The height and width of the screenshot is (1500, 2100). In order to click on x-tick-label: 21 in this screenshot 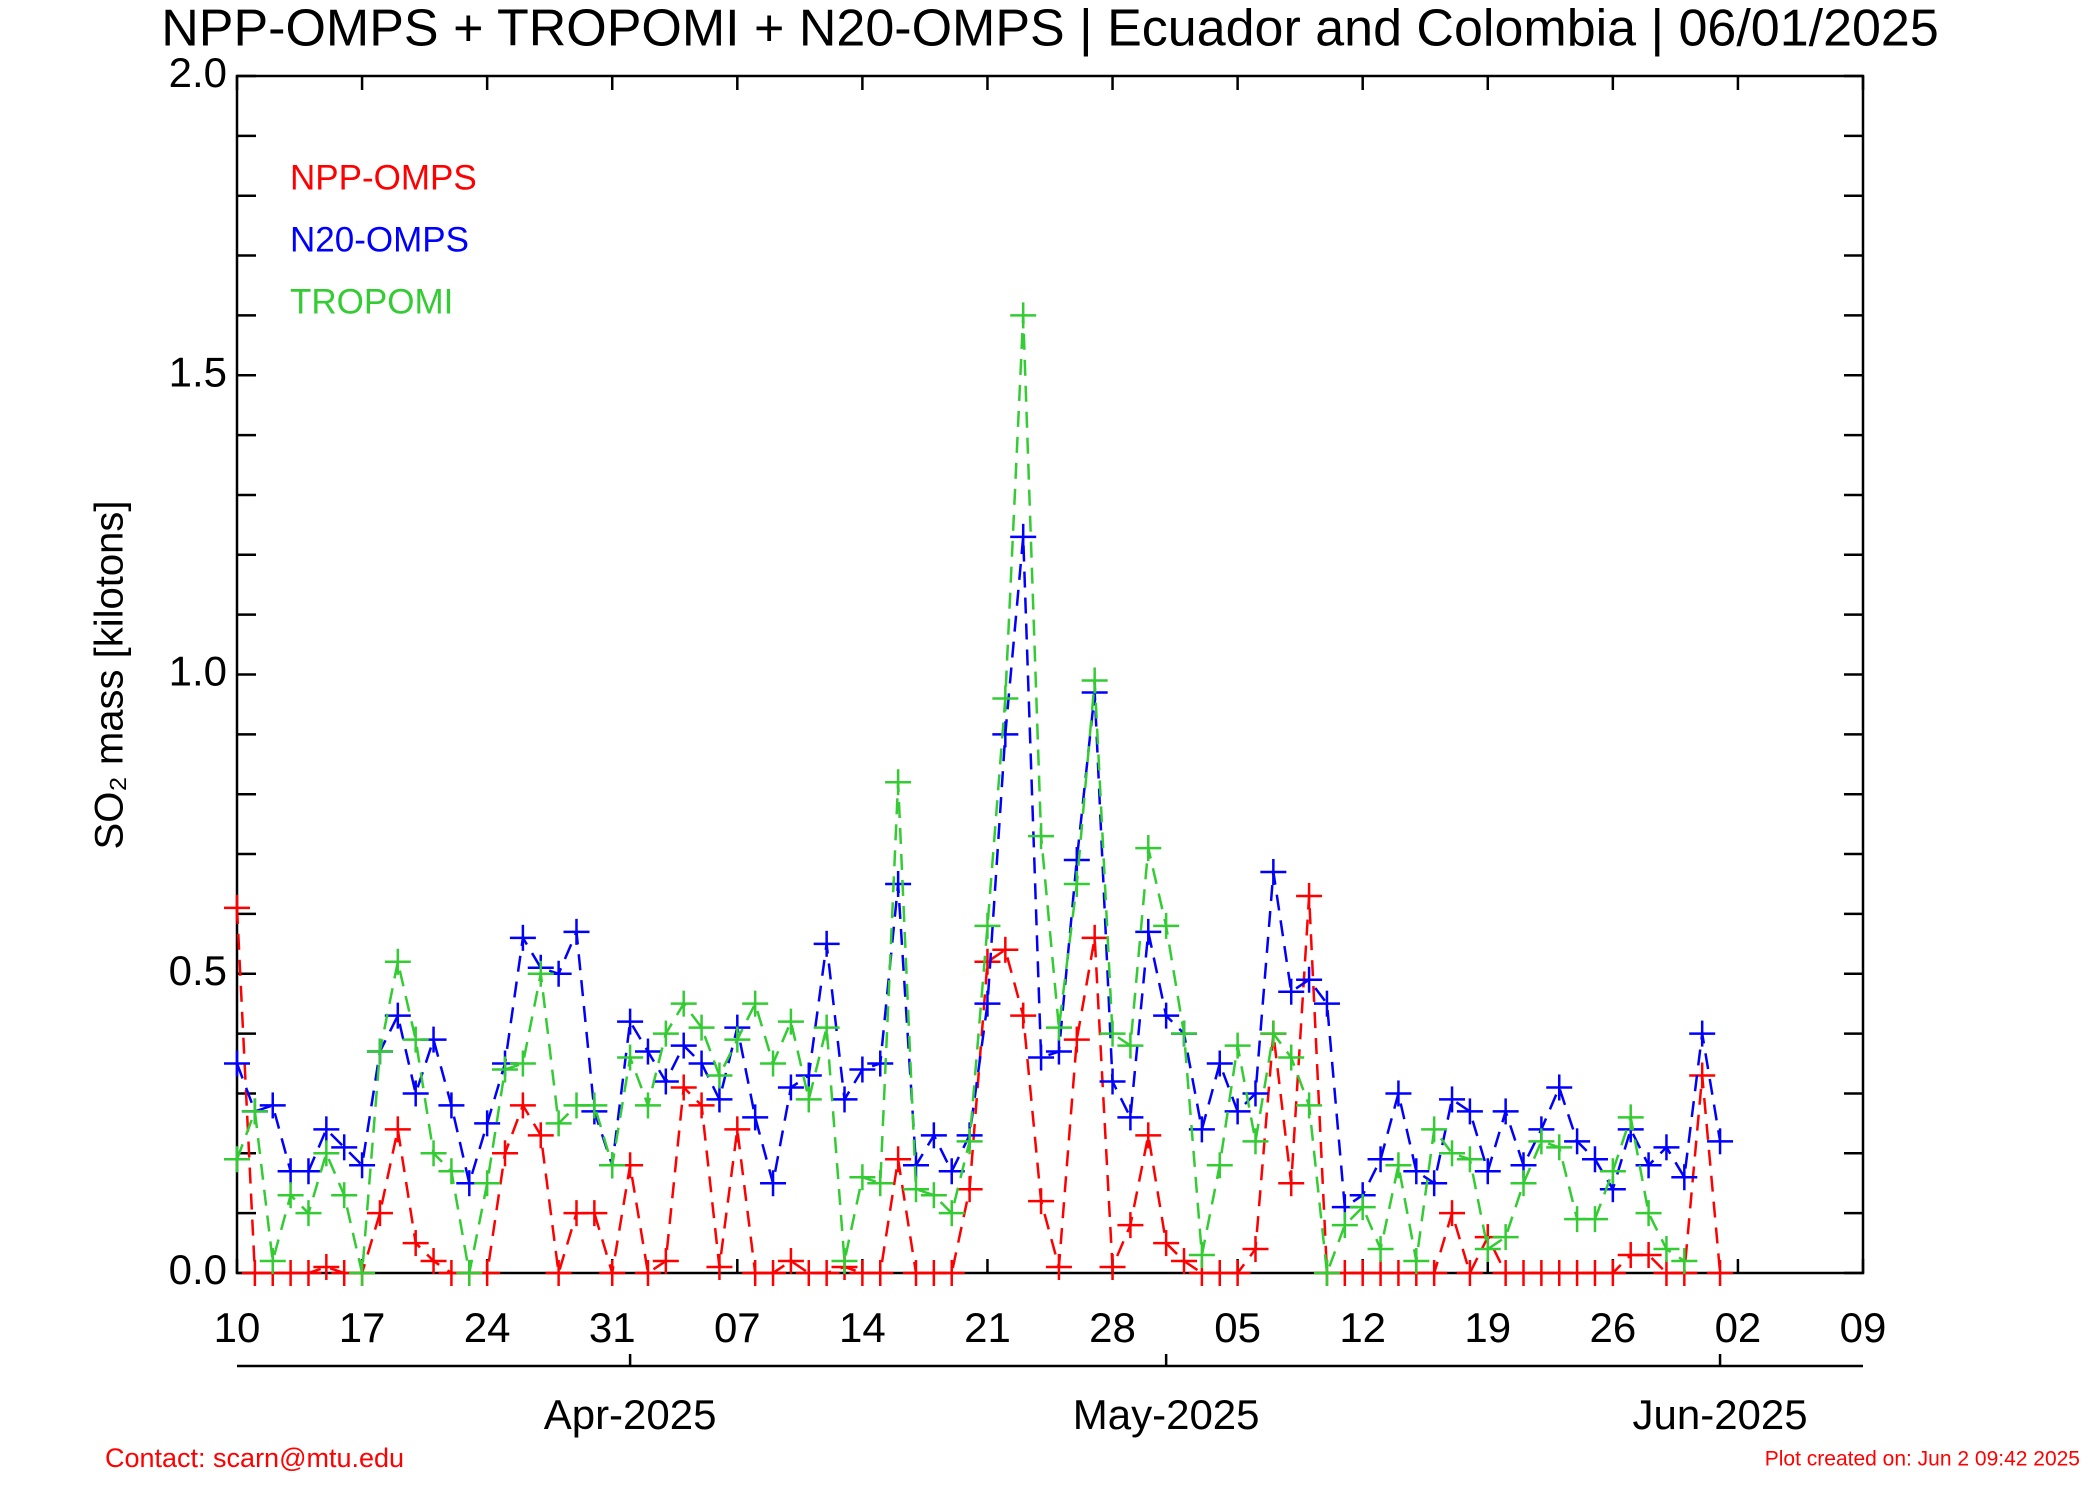, I will do `click(987, 1327)`.